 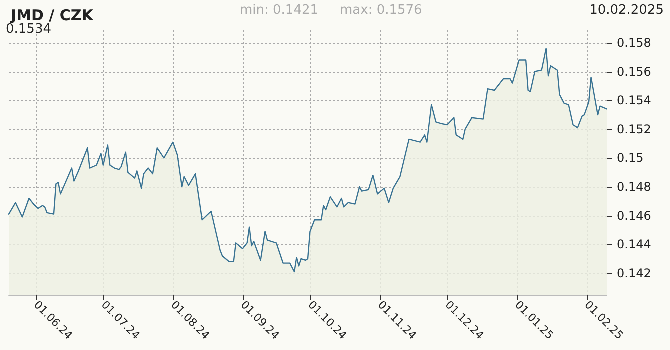 What do you see at coordinates (627, 10) in the screenshot?
I see `text: 10.02.2025` at bounding box center [627, 10].